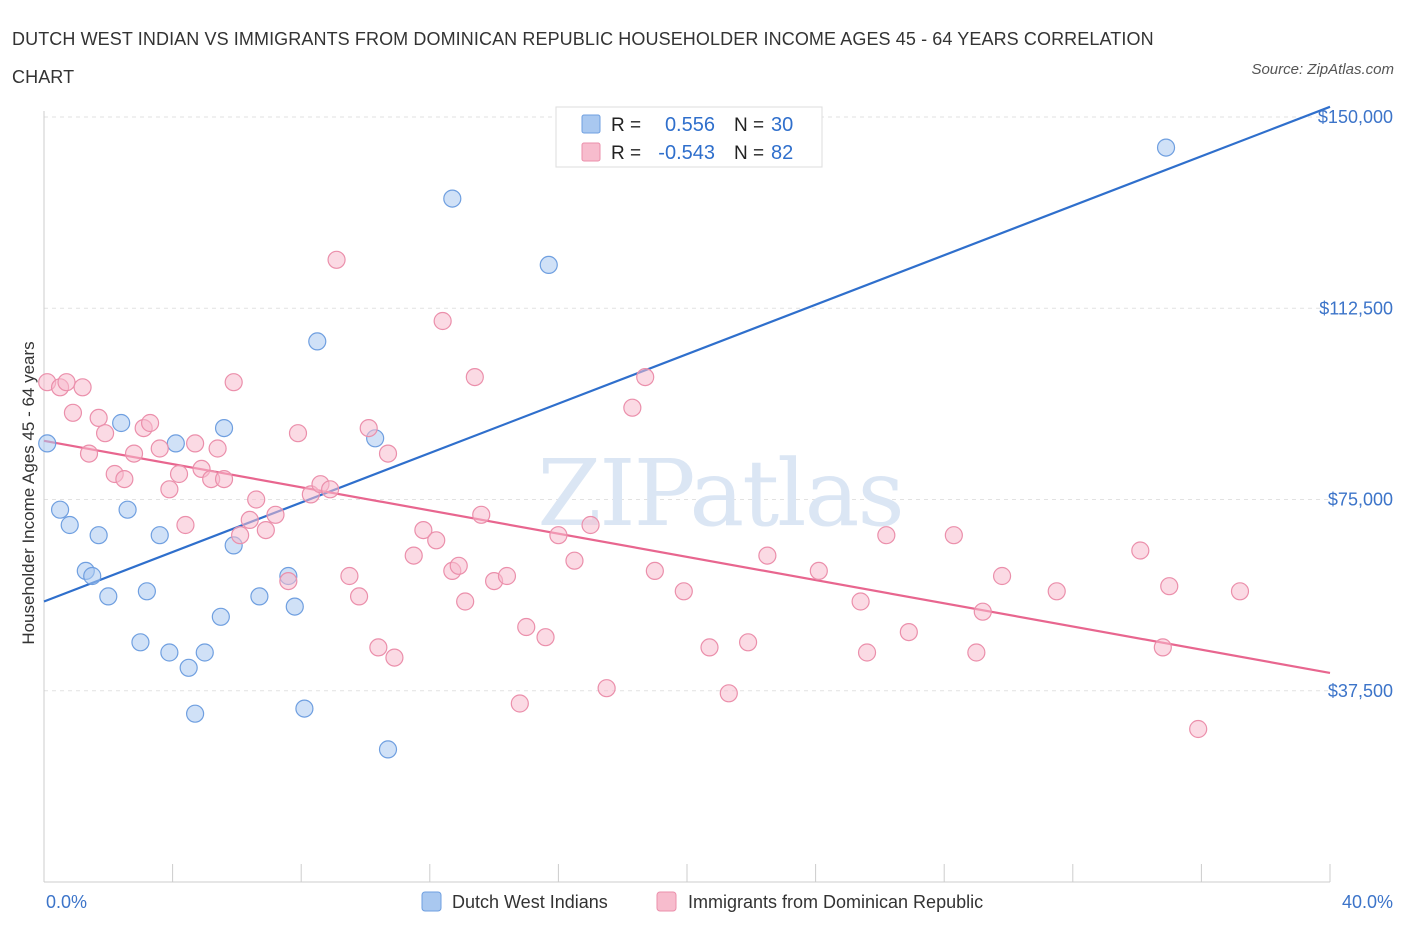  Describe the element at coordinates (530, 902) in the screenshot. I see `series-legend-label-1: Dutch West Indians` at that location.